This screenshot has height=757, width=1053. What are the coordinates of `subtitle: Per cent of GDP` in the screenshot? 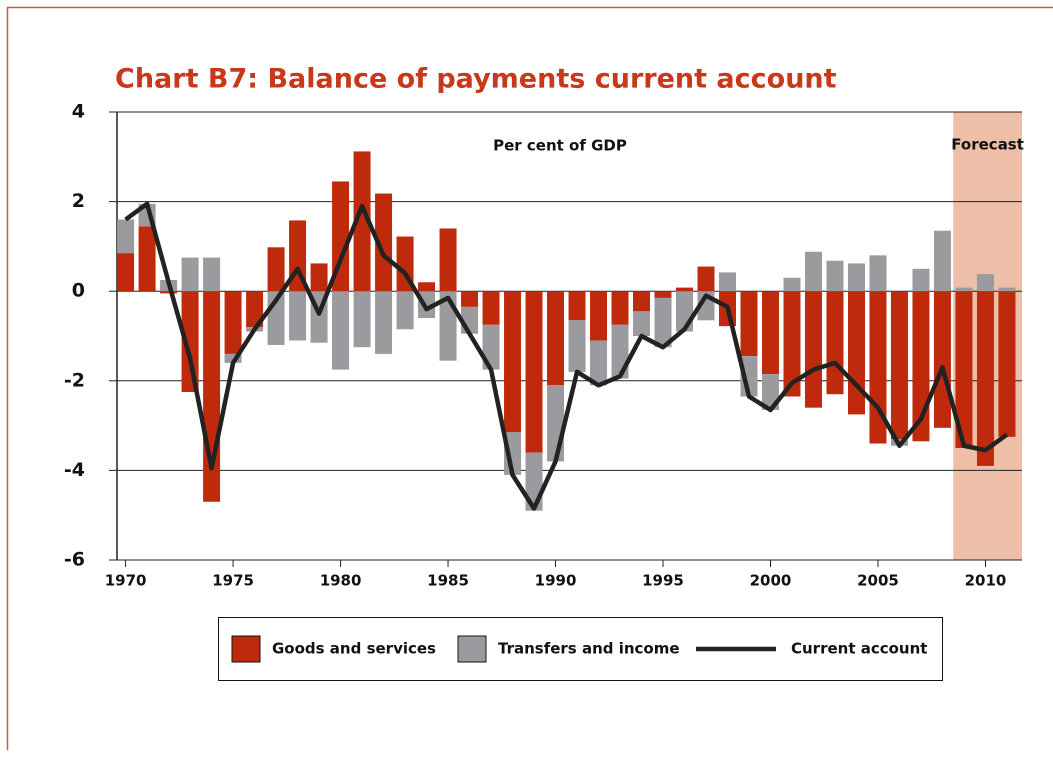 It's located at (560, 146).